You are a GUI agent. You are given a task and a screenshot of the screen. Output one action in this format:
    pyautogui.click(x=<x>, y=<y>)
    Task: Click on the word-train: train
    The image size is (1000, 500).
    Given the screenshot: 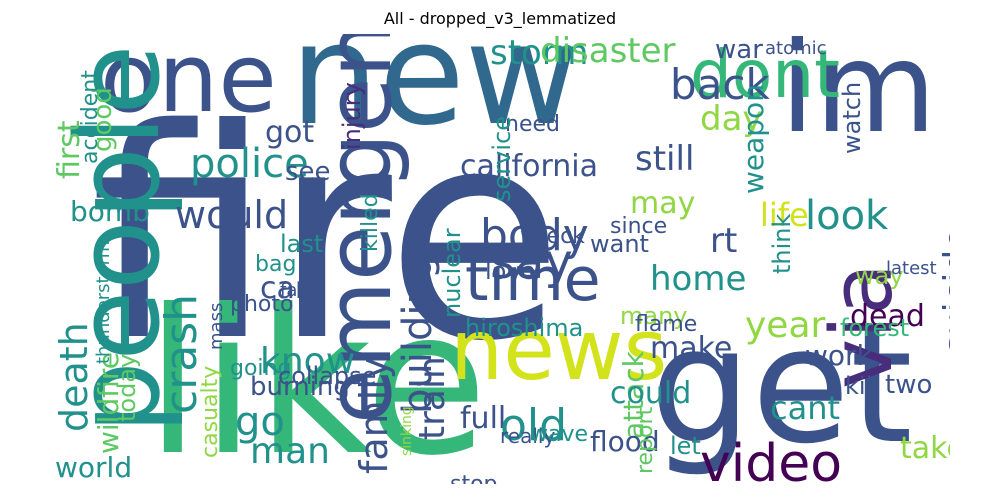 What is the action you would take?
    pyautogui.click(x=432, y=398)
    